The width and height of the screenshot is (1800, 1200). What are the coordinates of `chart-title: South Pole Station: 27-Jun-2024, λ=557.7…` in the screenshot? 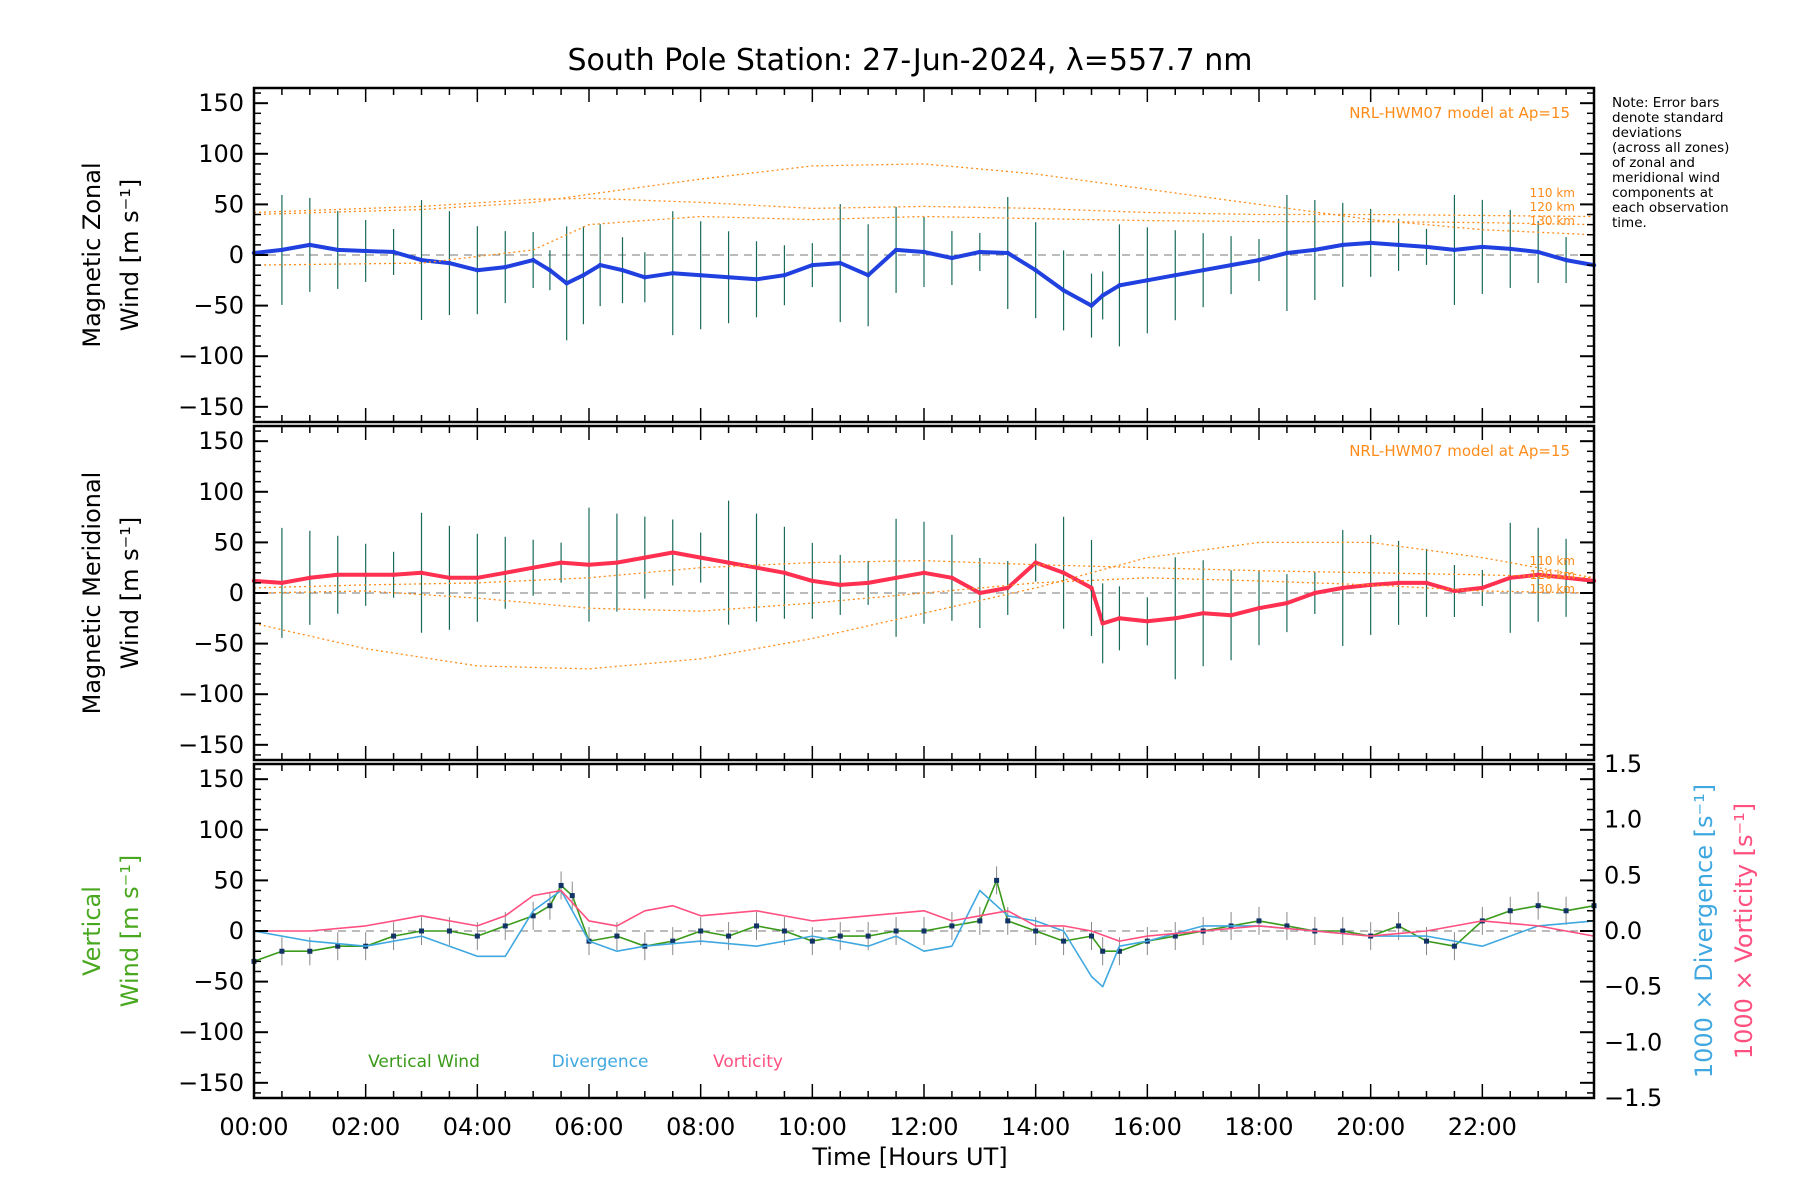 It's located at (909, 60).